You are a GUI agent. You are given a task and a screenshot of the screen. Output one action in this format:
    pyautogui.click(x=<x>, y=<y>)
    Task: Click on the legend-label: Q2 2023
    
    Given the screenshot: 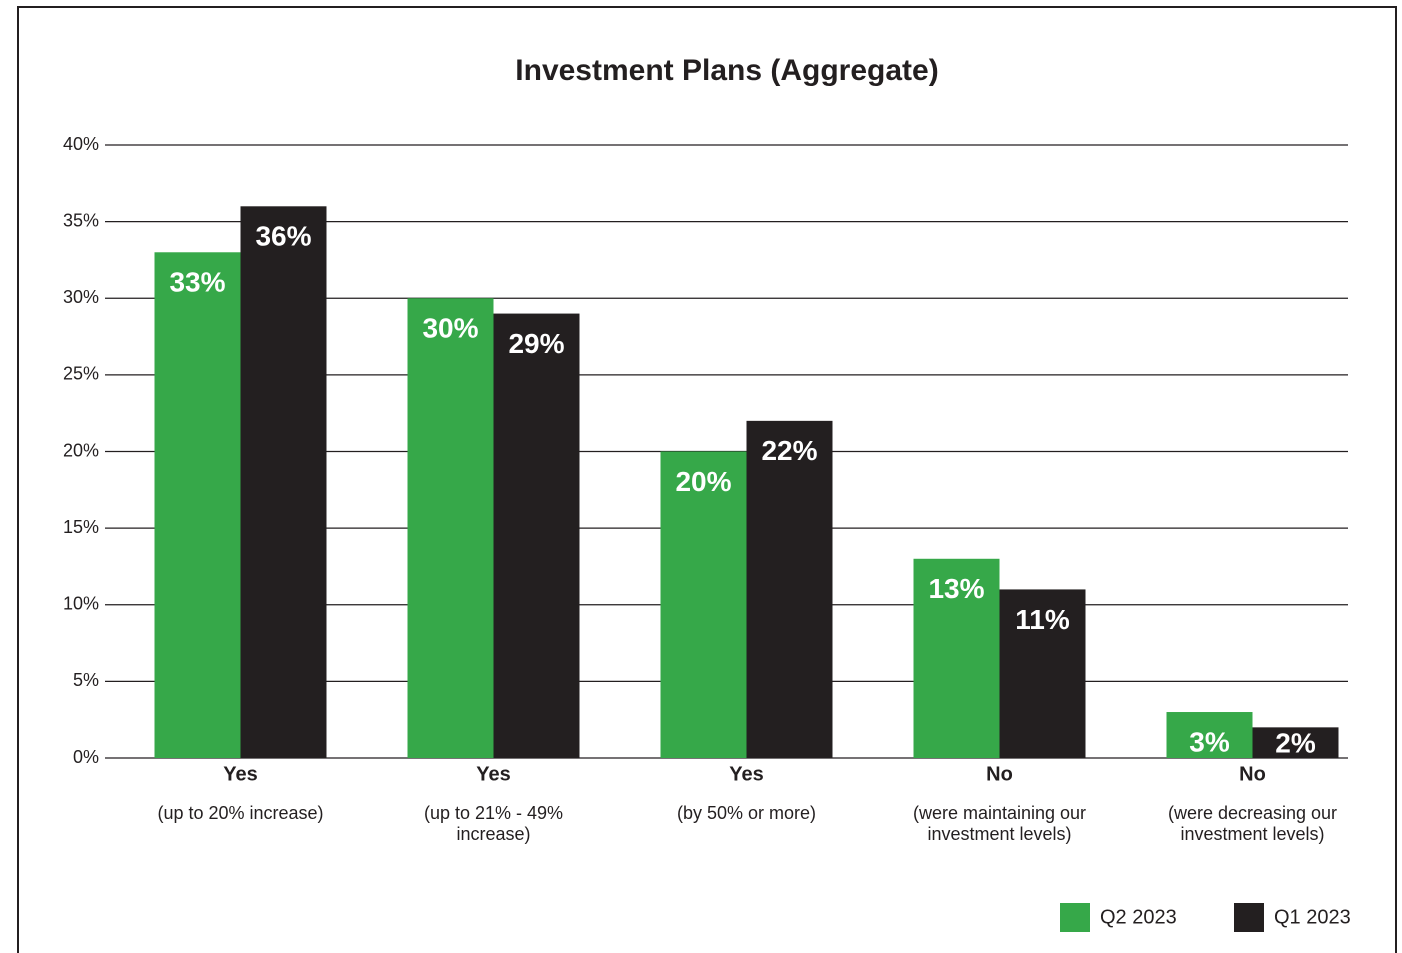 What is the action you would take?
    pyautogui.click(x=1138, y=917)
    